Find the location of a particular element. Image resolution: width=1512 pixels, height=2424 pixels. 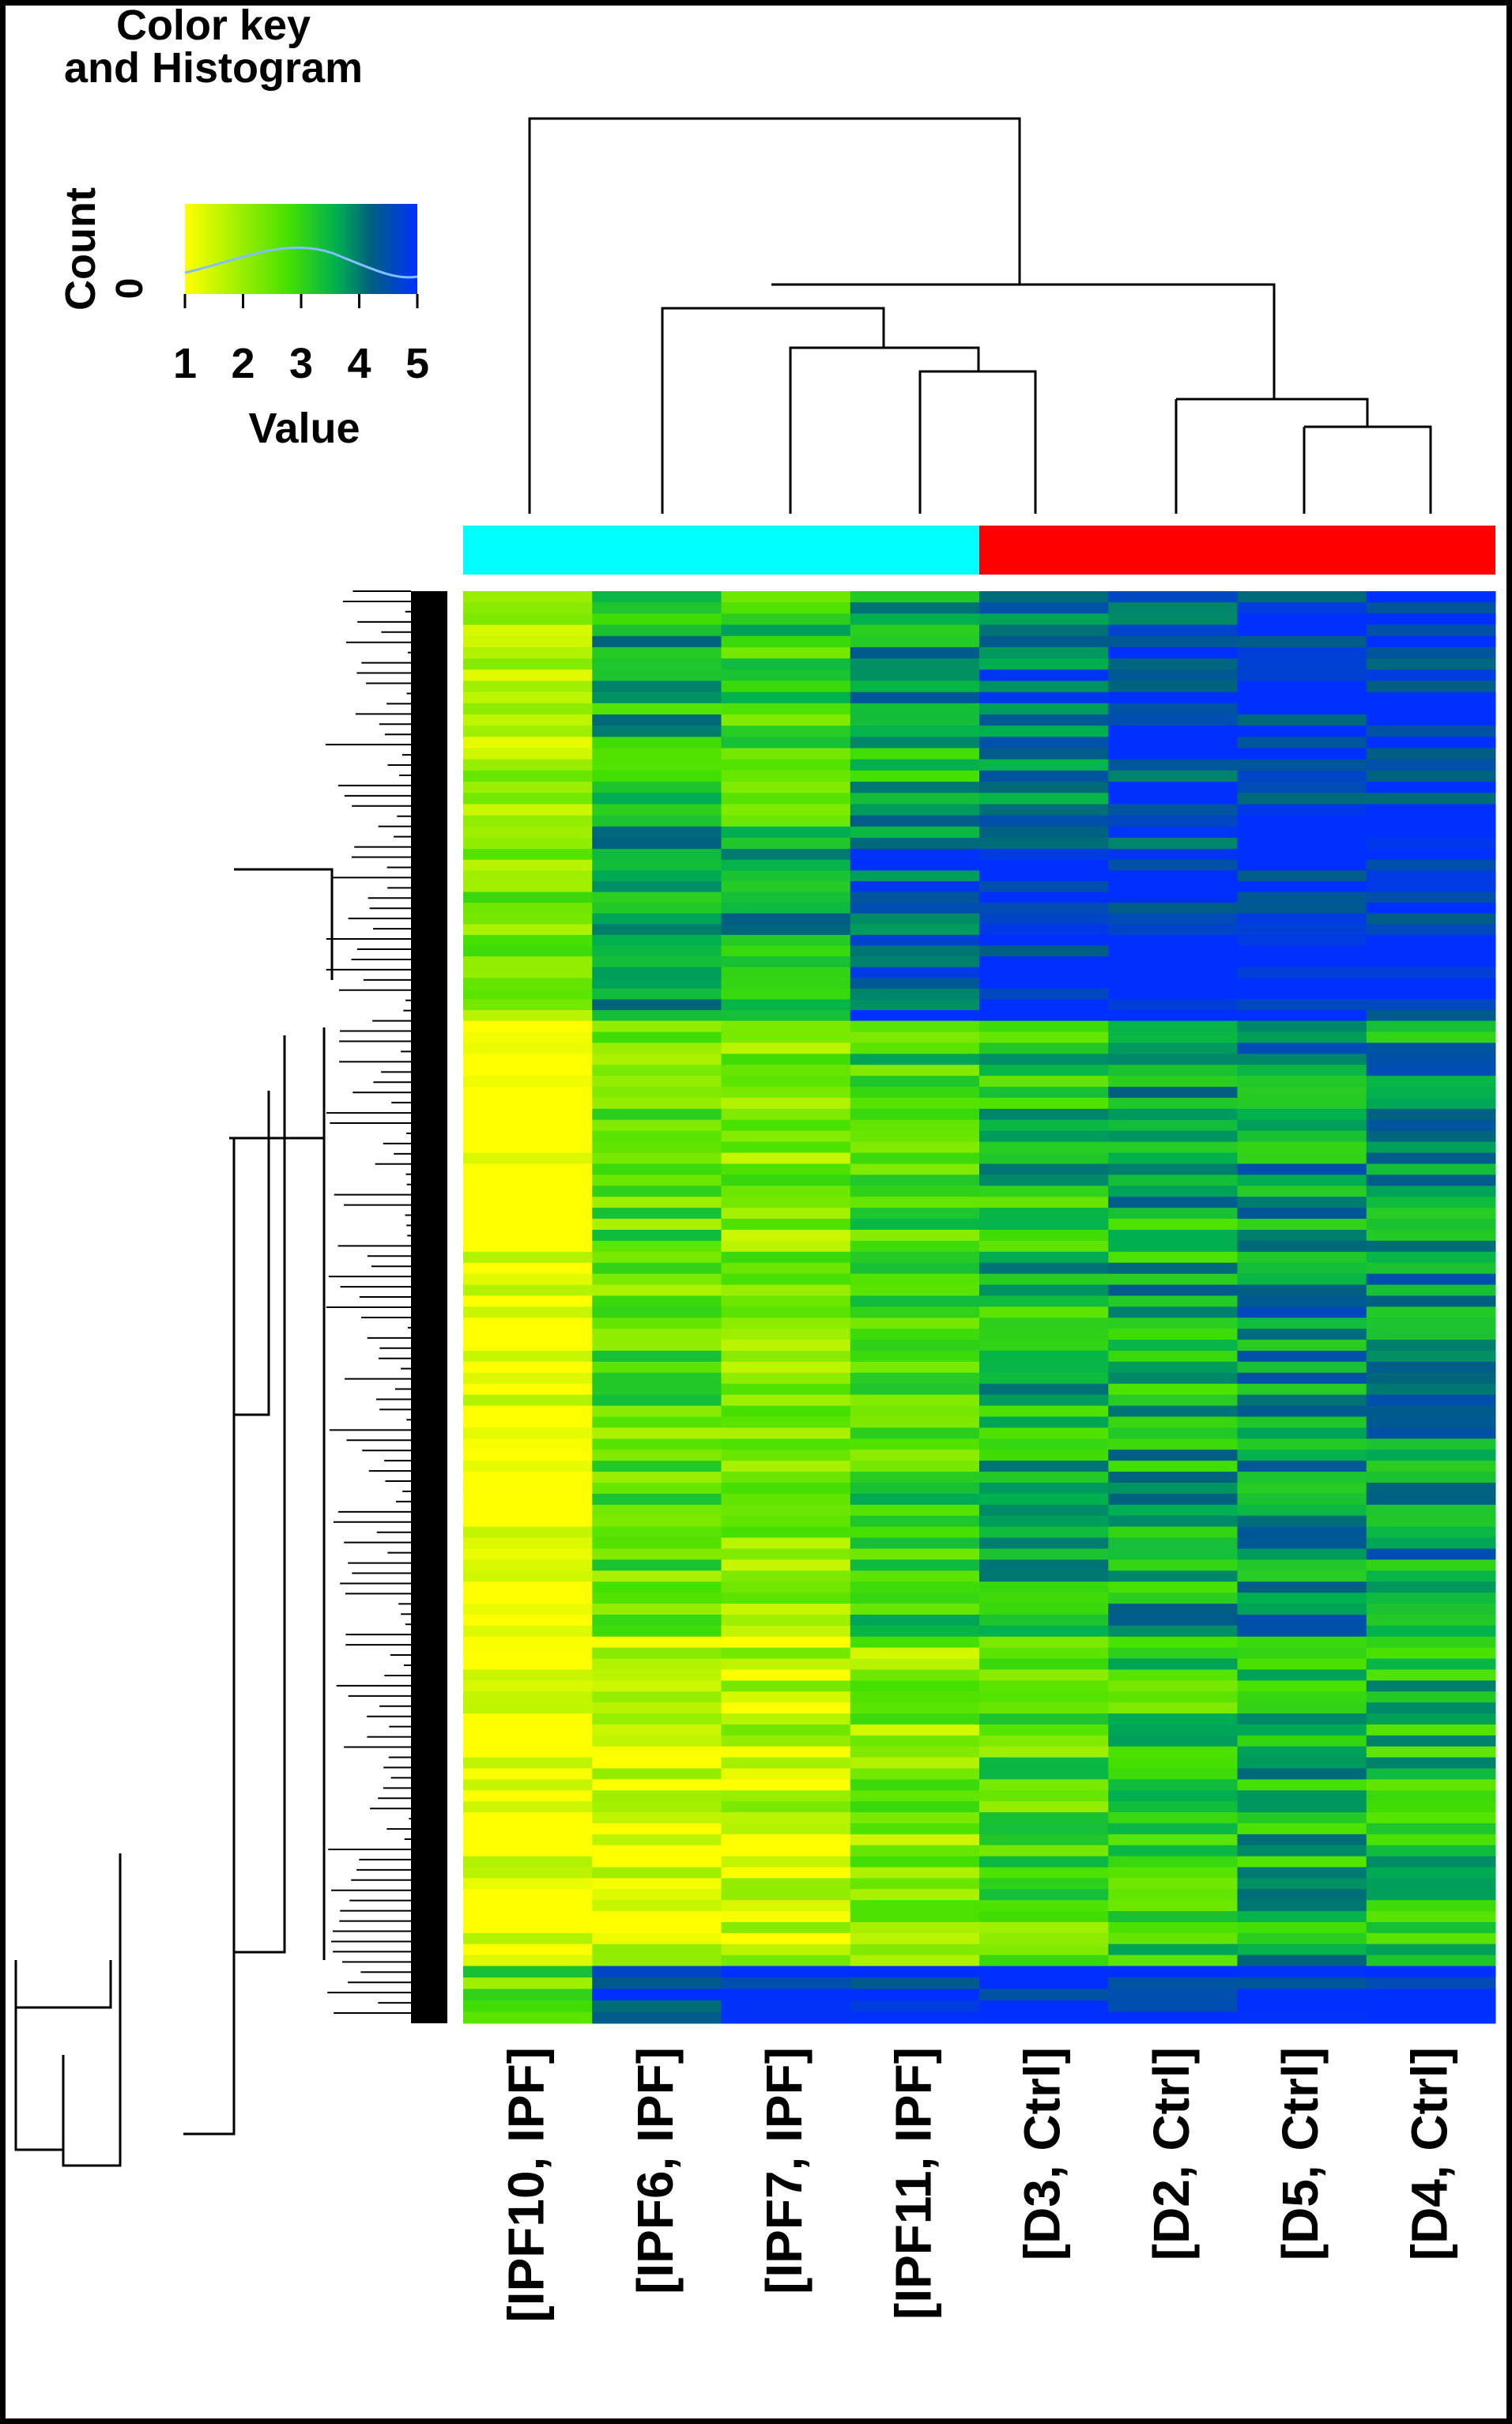

key-tick-label: 4 is located at coordinates (359, 363).